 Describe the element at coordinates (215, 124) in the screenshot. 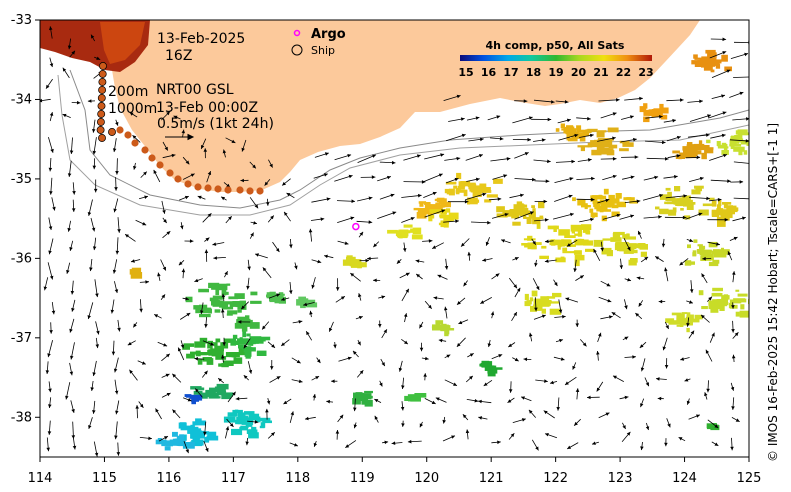

I see `scale-label: 0.5m/s (1kt 24h)` at that location.